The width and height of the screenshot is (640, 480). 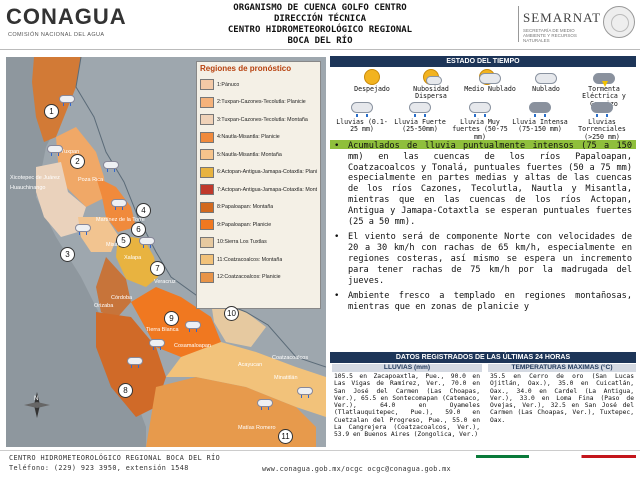 I want to click on weather-label: Nublado, so click(x=546, y=89).